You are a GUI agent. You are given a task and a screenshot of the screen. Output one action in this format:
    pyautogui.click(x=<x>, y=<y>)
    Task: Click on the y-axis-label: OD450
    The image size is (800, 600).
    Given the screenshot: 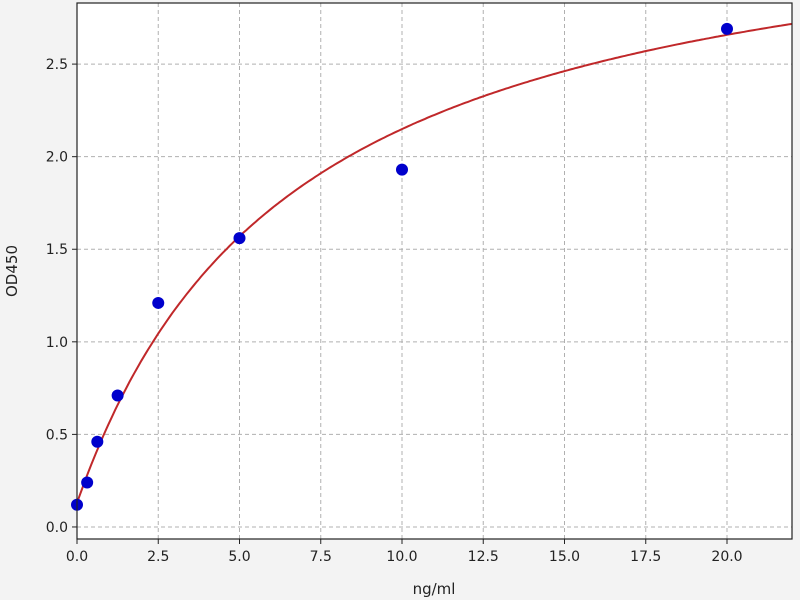 What is the action you would take?
    pyautogui.click(x=12, y=271)
    